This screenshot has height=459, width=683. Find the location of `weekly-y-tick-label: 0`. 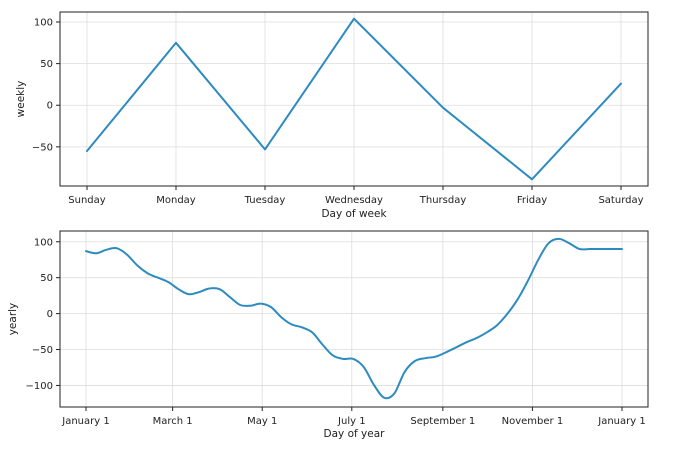

weekly-y-tick-label: 0 is located at coordinates (50, 106).